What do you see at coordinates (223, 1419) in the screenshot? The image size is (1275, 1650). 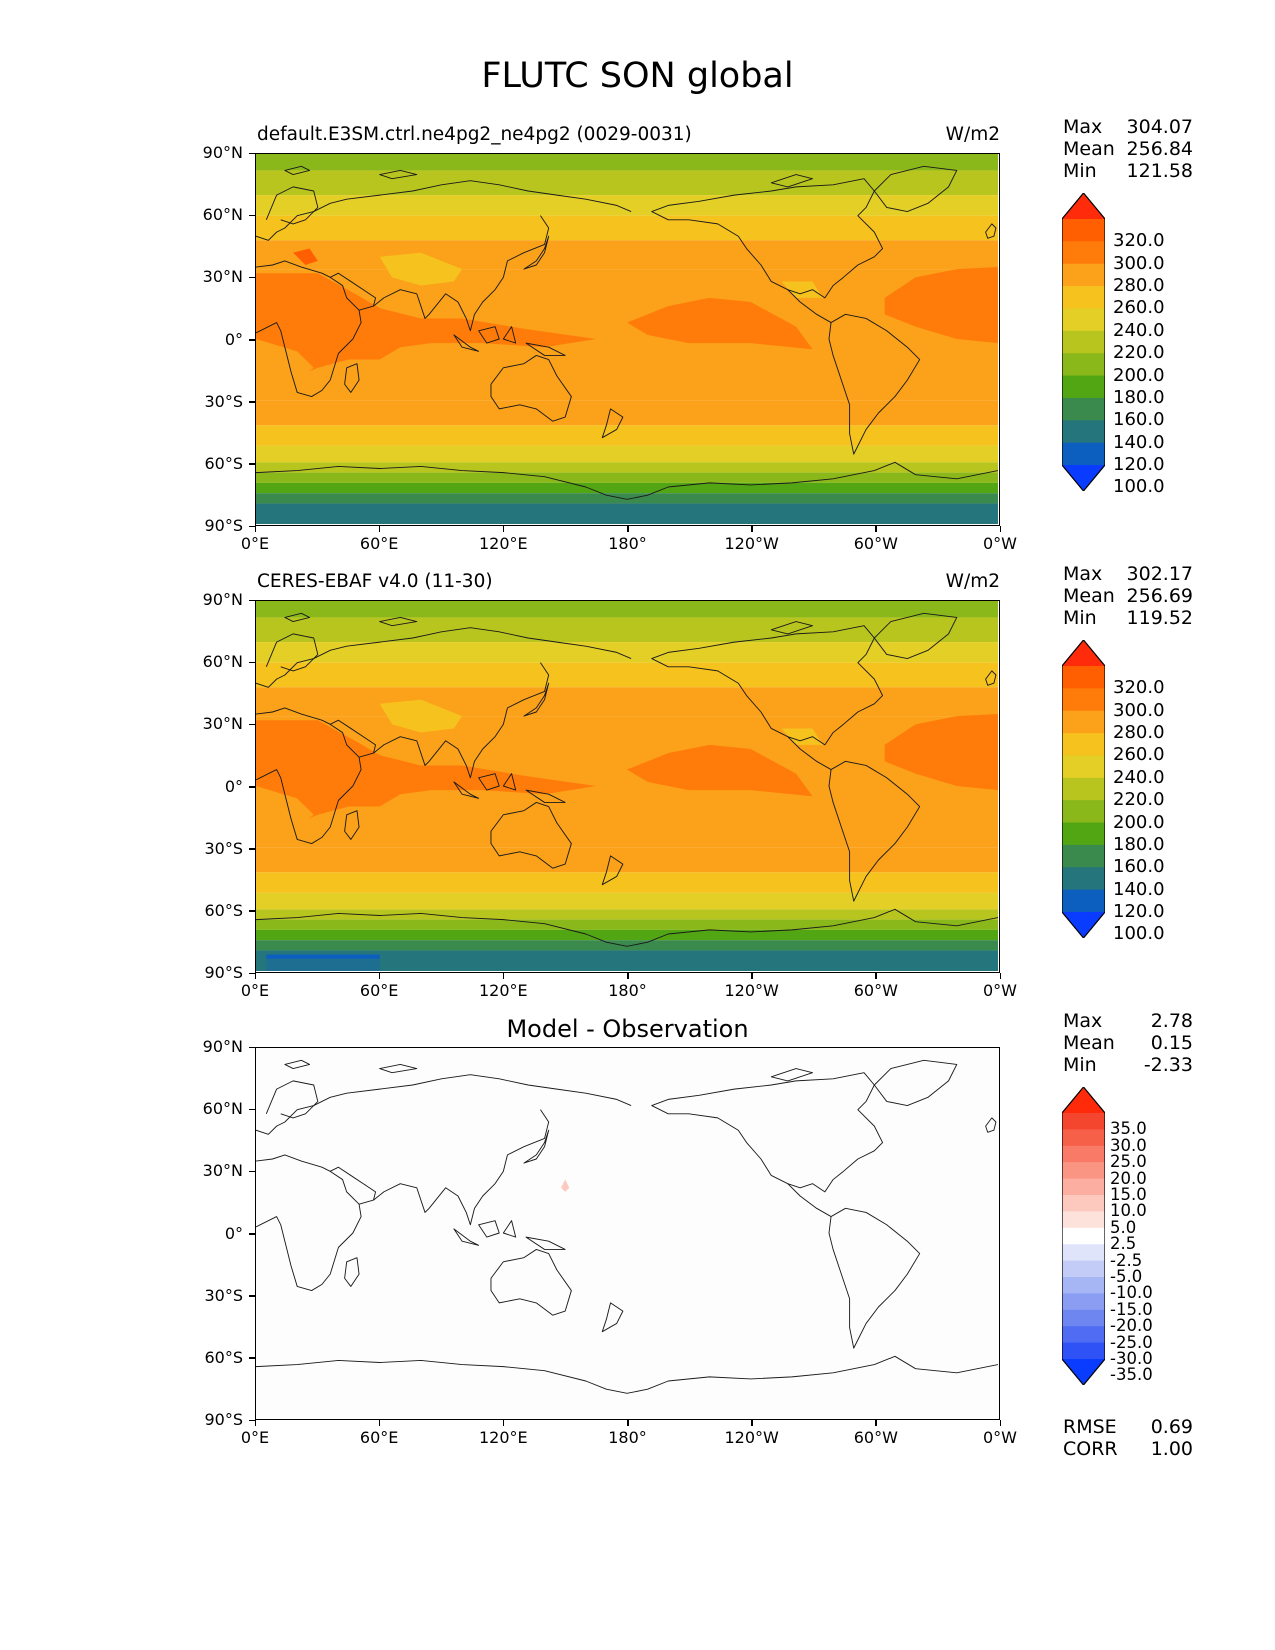 I see `y-tick-label: 90°S` at bounding box center [223, 1419].